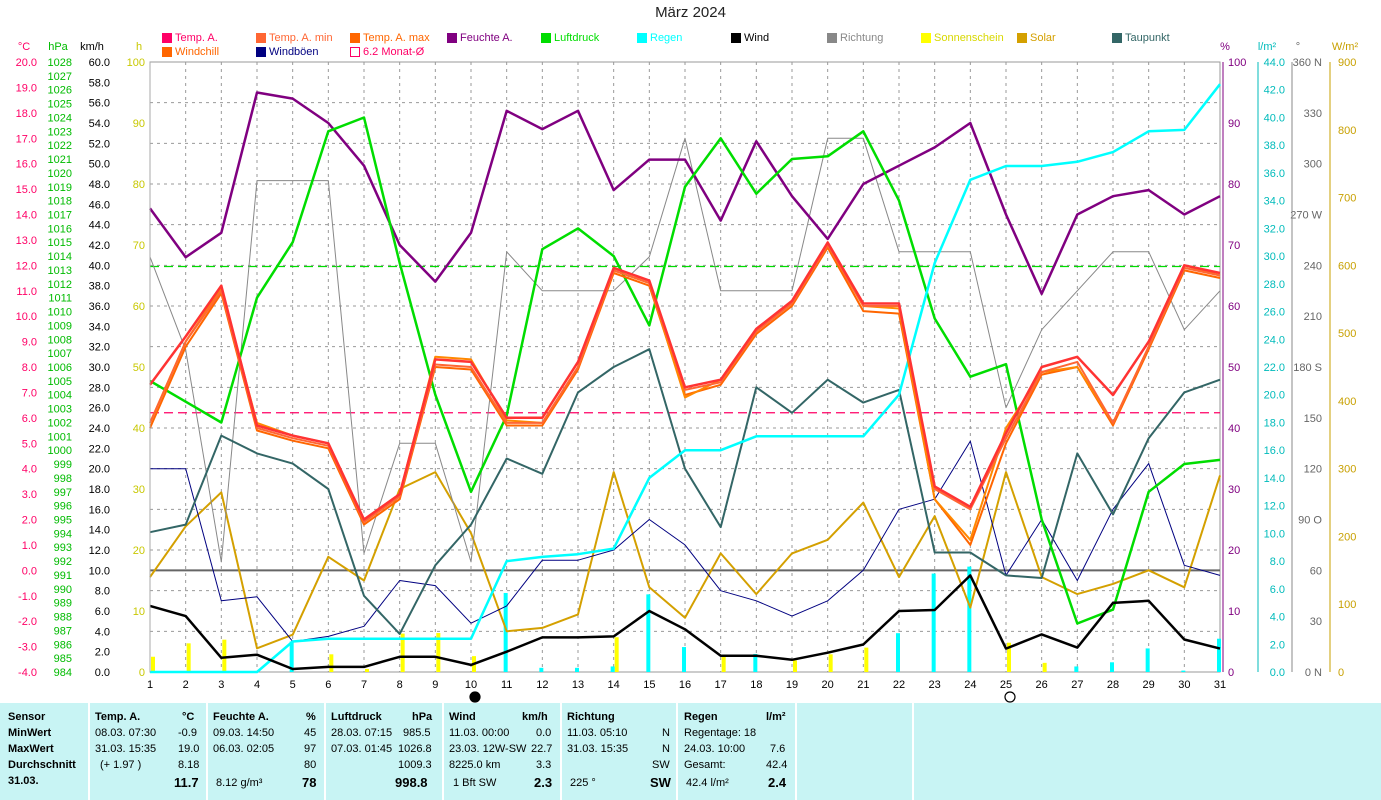 The image size is (1381, 800). I want to click on axis-label-sunshine_h: h, so click(139, 47).